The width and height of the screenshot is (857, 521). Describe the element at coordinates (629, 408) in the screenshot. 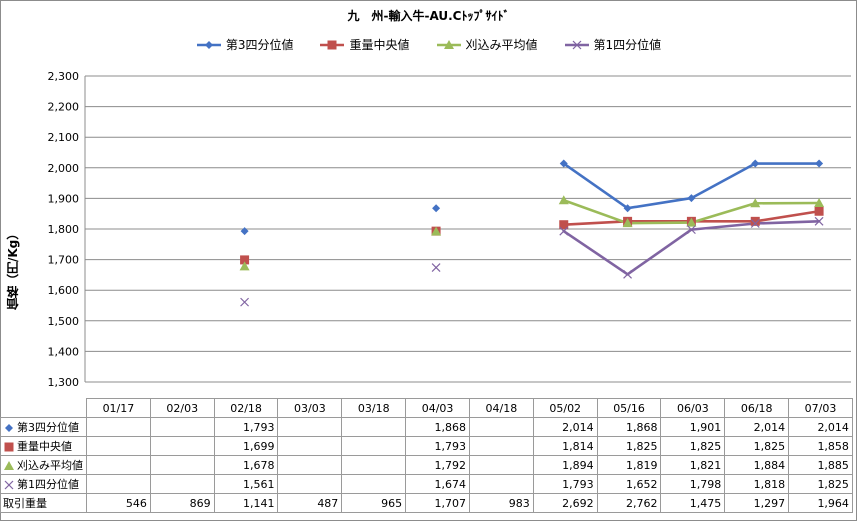

I see `x-tick-label: 05/16` at that location.